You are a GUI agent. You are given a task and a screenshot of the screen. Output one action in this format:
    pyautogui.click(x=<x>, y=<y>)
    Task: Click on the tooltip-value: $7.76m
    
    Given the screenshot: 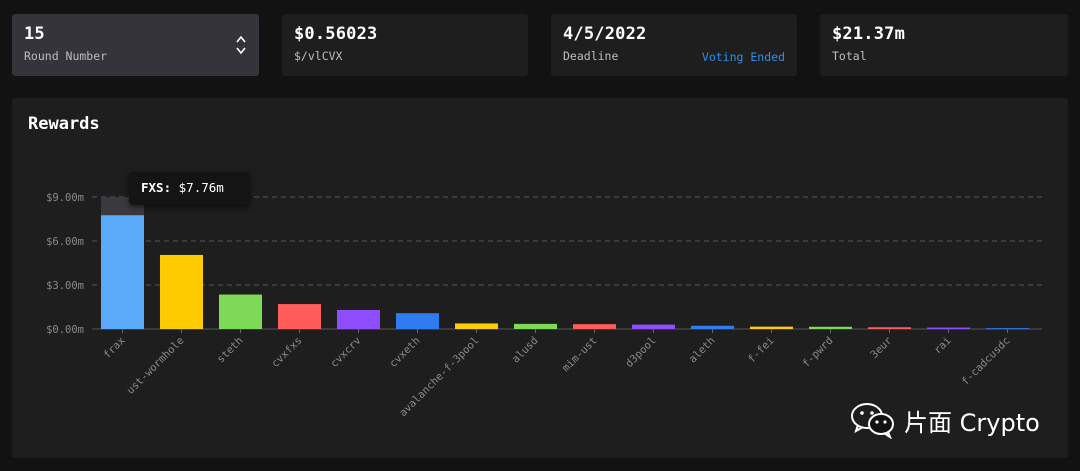 What is the action you would take?
    pyautogui.click(x=201, y=187)
    